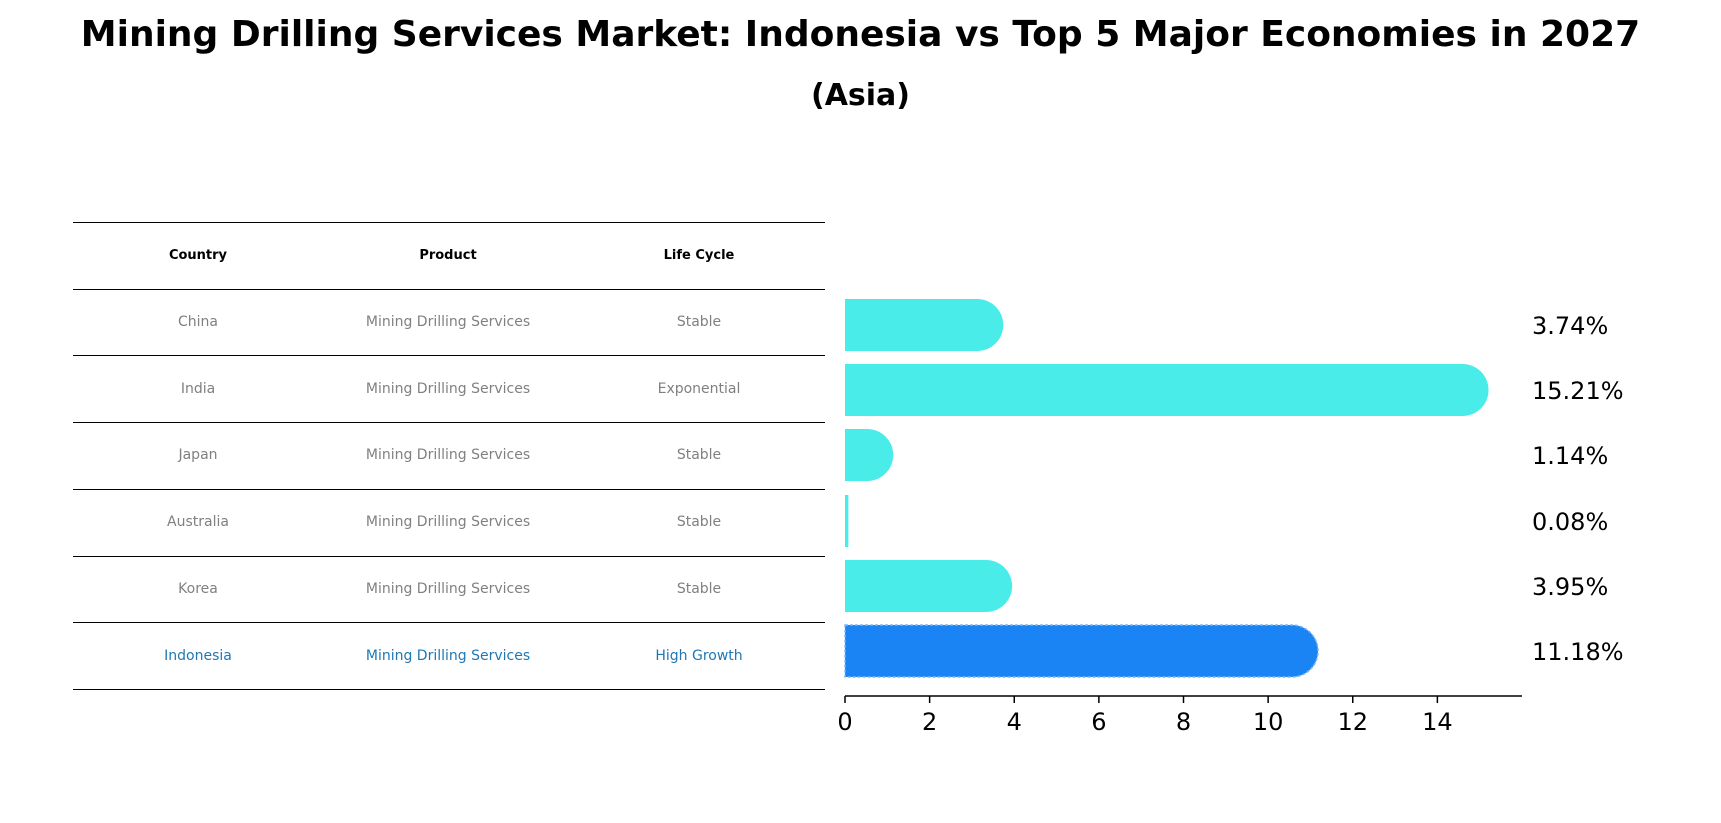  I want to click on table-header-life-cycle: Life Cycle, so click(699, 255).